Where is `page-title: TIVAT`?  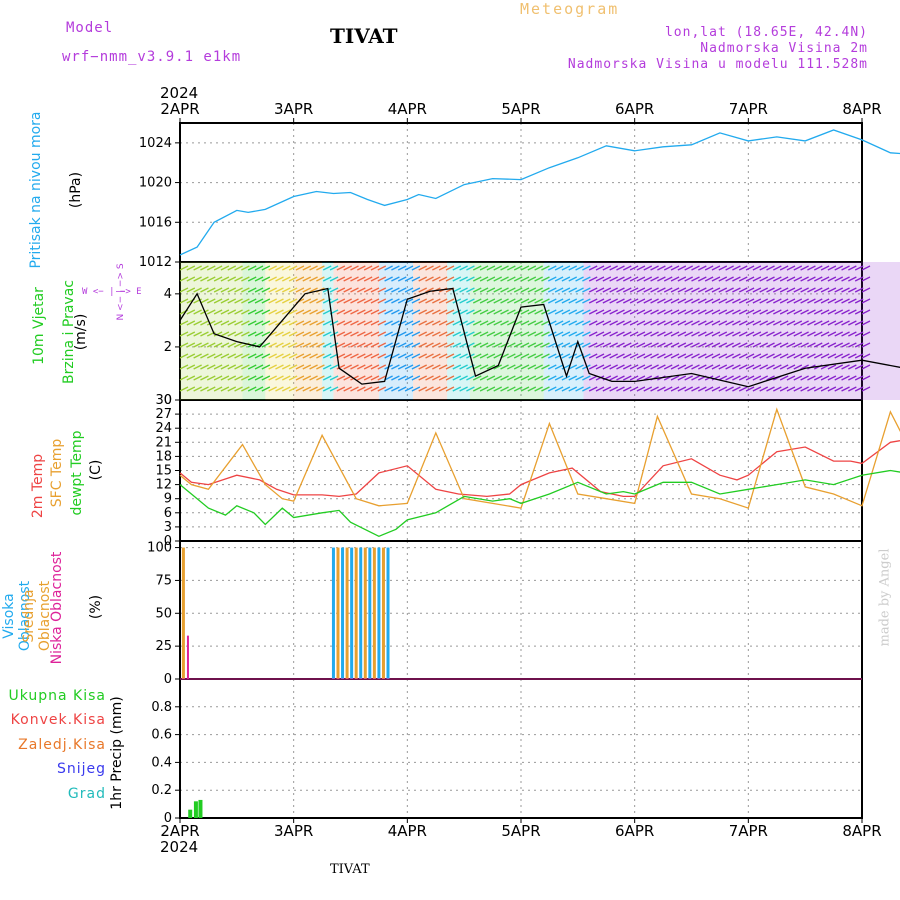
page-title: TIVAT is located at coordinates (364, 36).